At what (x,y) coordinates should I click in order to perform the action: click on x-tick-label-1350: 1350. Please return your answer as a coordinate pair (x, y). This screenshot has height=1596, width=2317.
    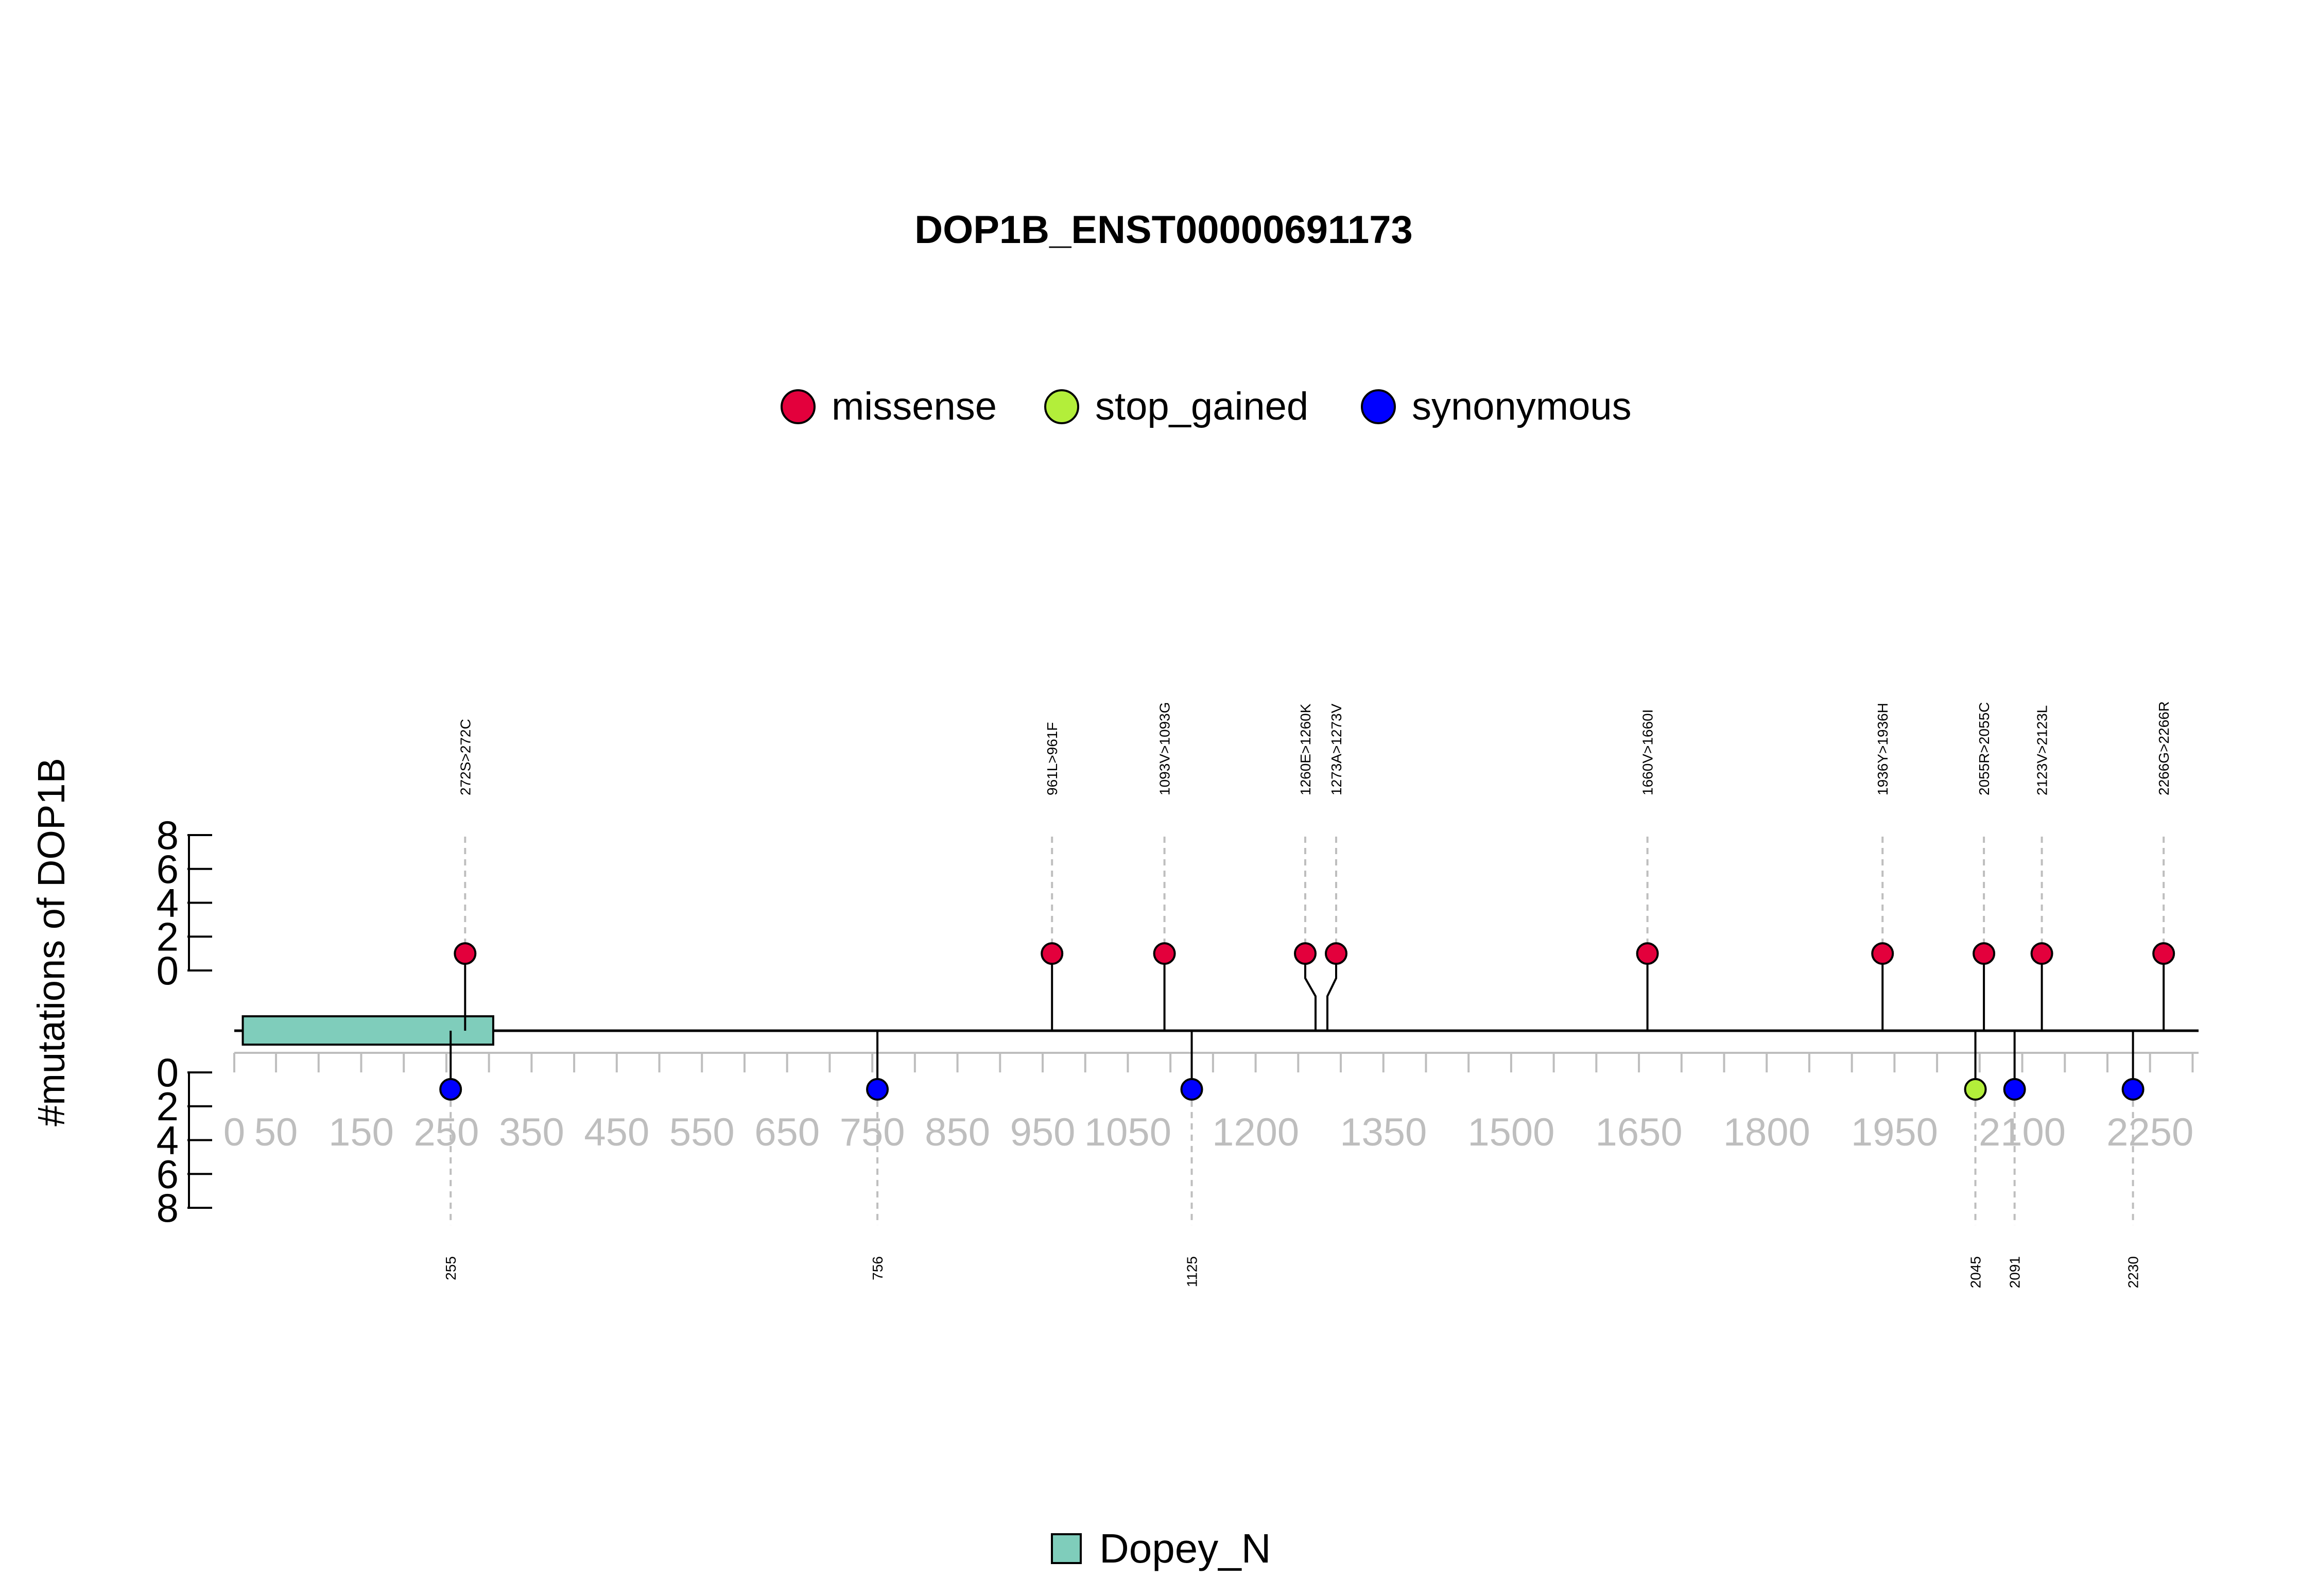
    Looking at the image, I should click on (1383, 1132).